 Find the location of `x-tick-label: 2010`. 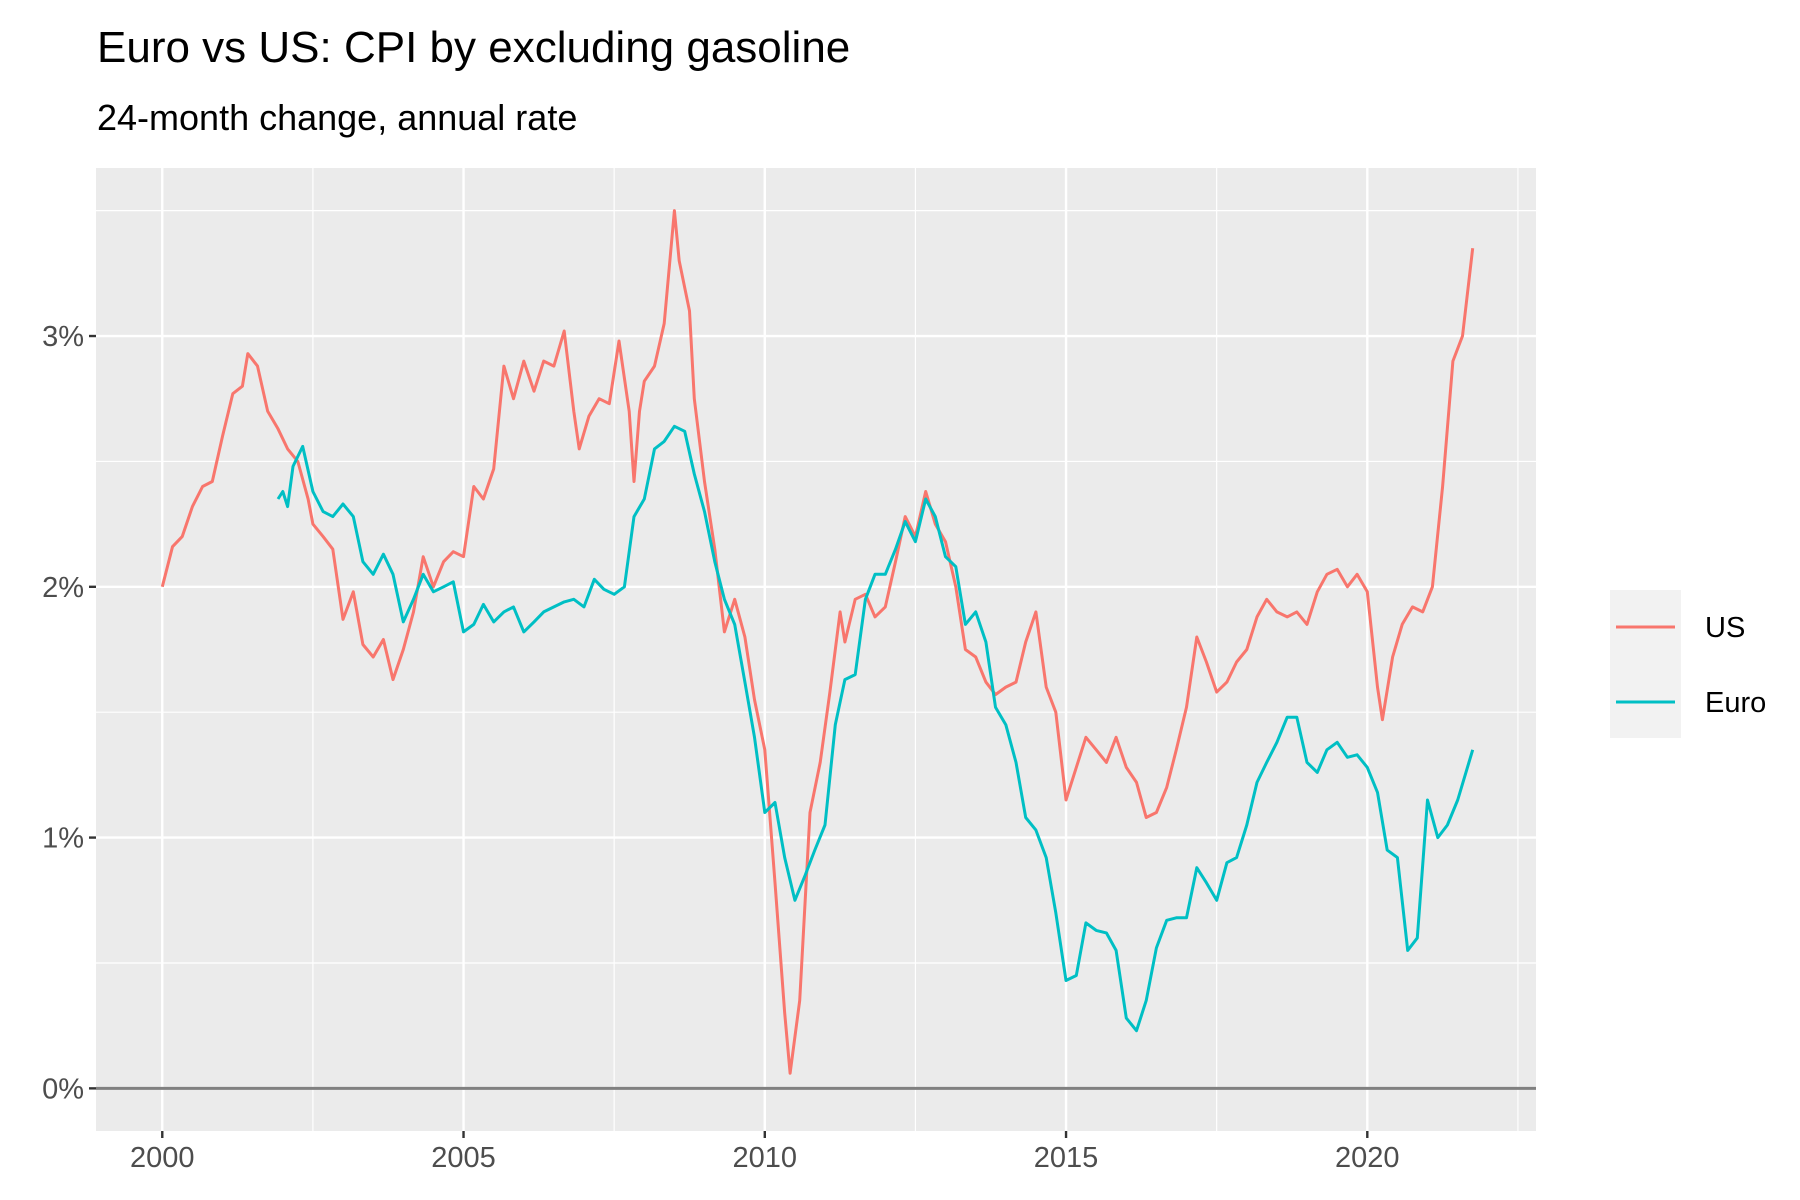

x-tick-label: 2010 is located at coordinates (765, 1158).